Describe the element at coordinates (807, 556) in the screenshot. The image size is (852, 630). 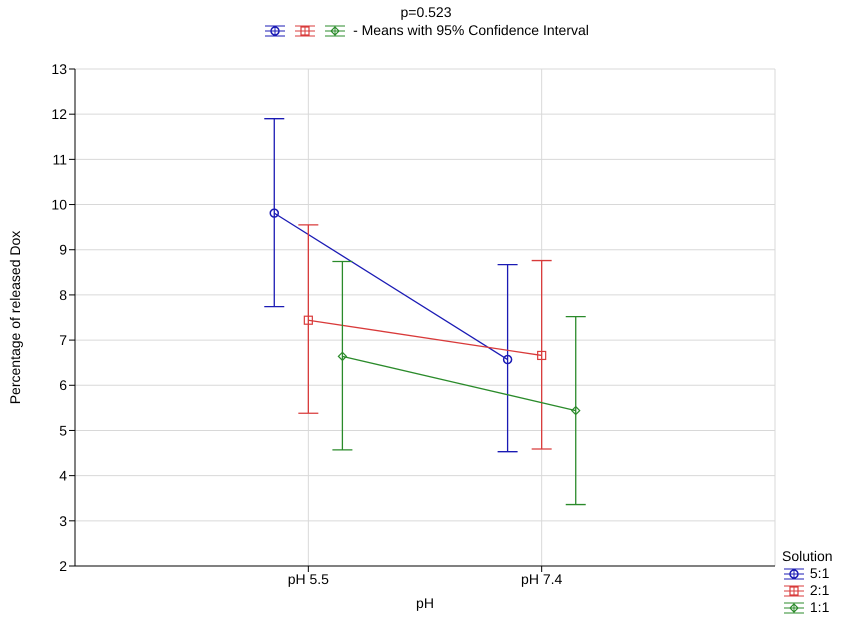
I see `legend-title: Solution` at that location.